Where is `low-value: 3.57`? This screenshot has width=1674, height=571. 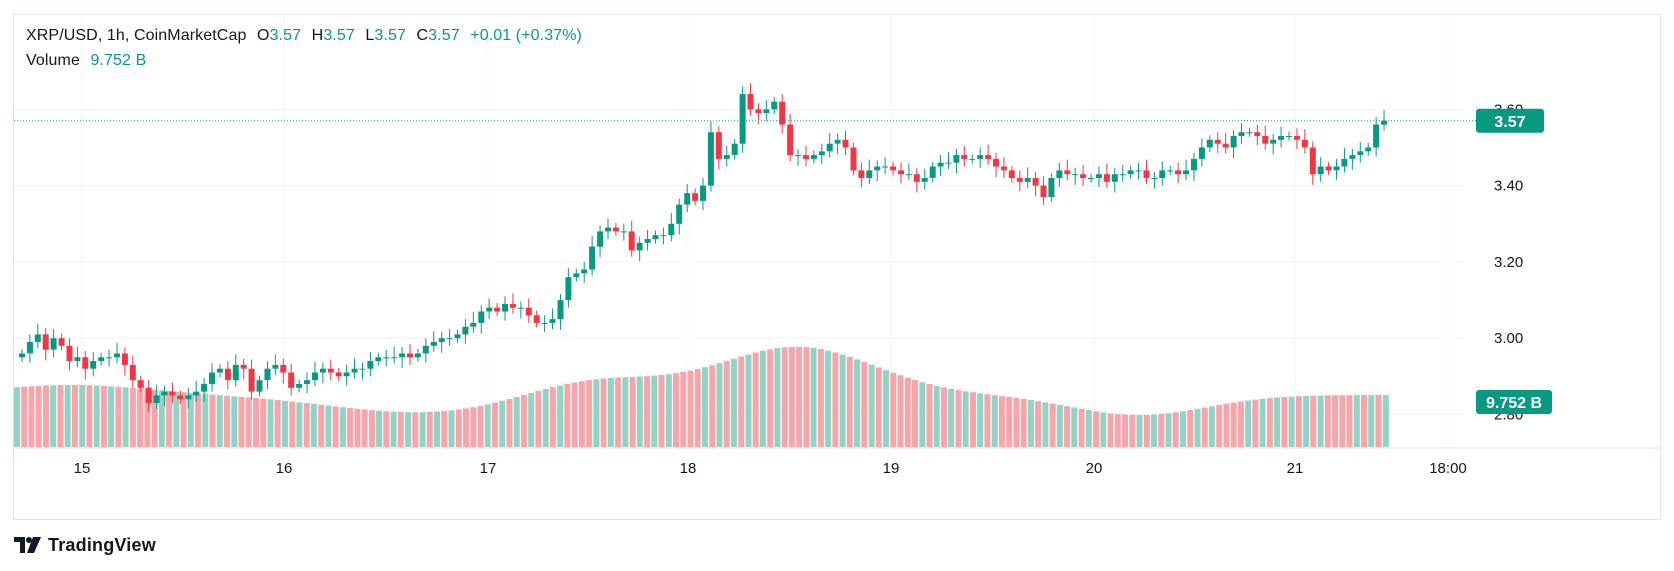 low-value: 3.57 is located at coordinates (390, 35).